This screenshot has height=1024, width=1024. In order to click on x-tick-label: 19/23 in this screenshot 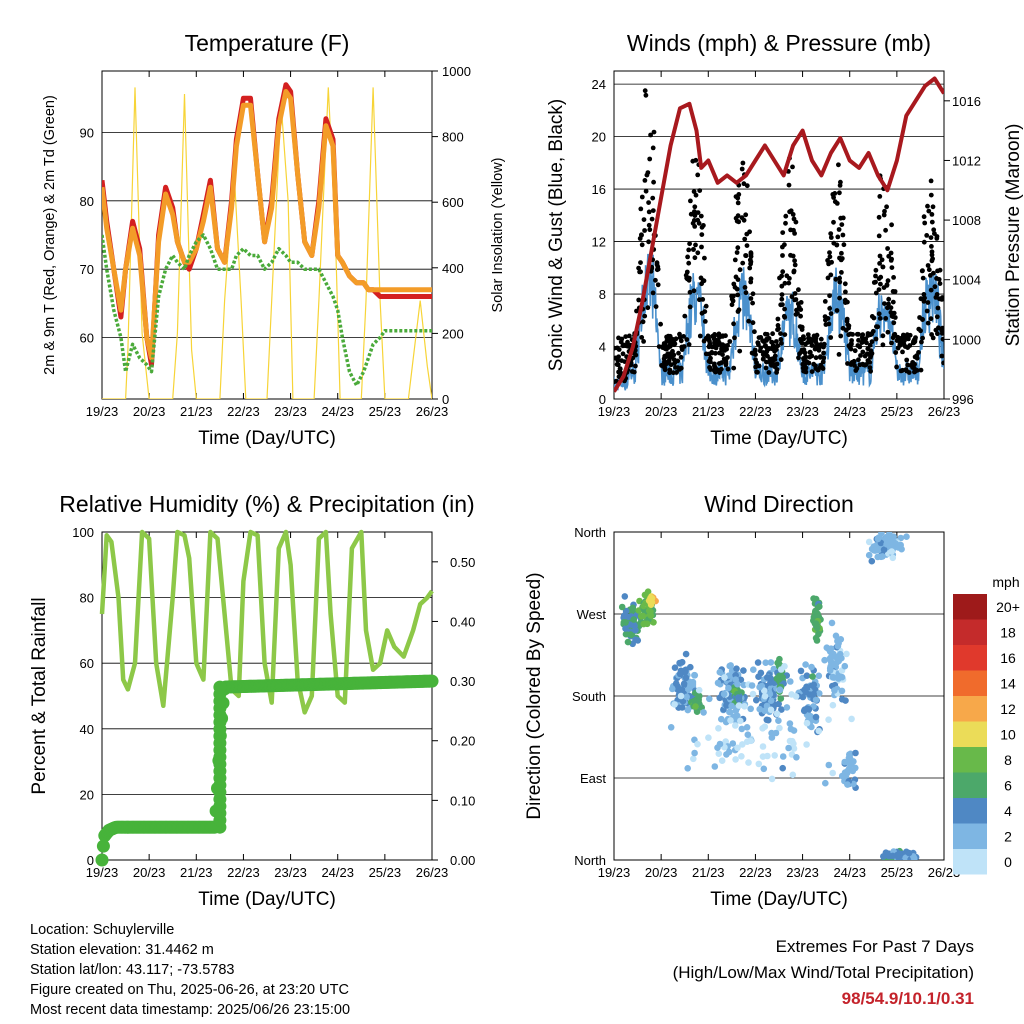, I will do `click(614, 872)`.